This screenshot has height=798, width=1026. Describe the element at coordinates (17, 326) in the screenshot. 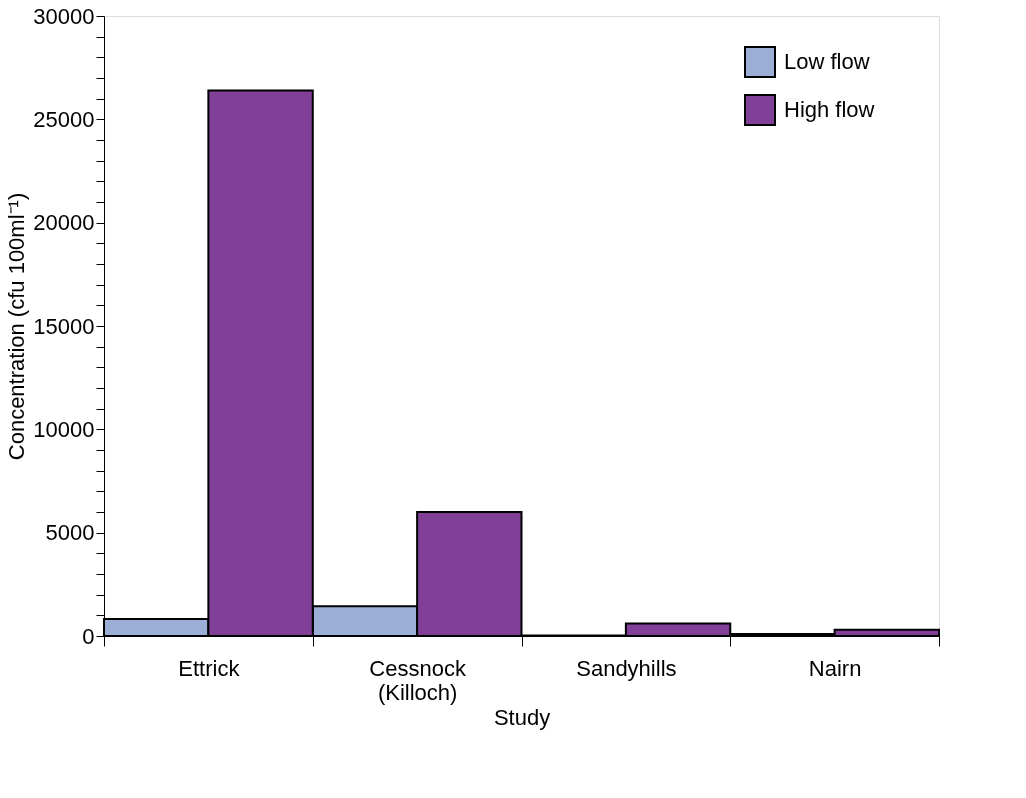

I see `y-axis-title: Concentration (cfu 100ml⁻¹)` at that location.